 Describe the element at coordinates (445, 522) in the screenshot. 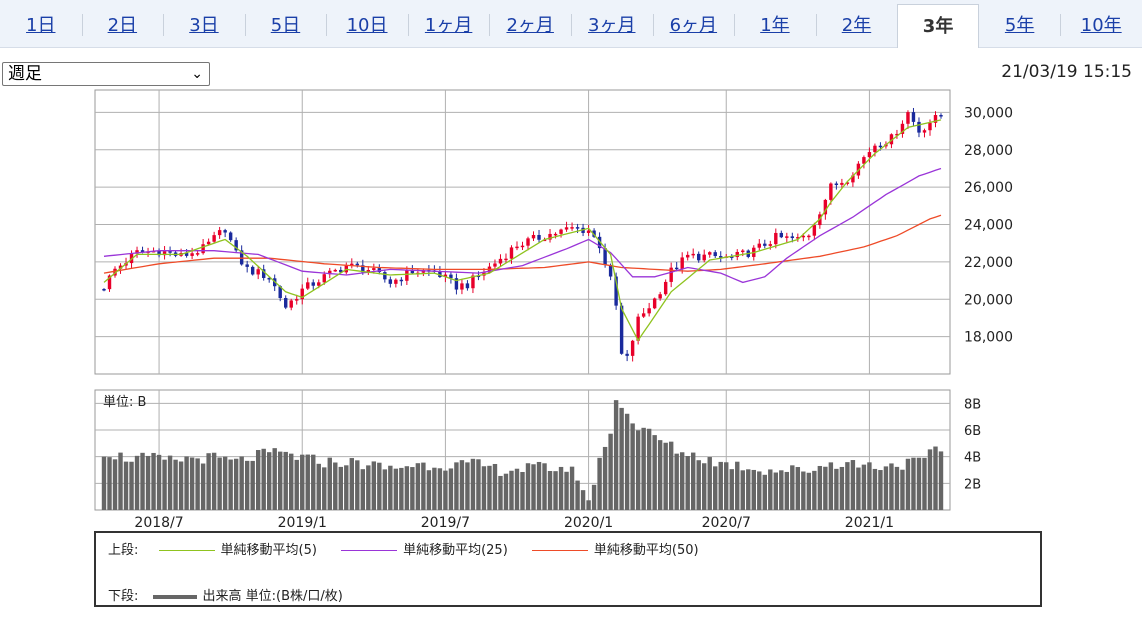

I see `x-tick-label: 2019/7` at that location.